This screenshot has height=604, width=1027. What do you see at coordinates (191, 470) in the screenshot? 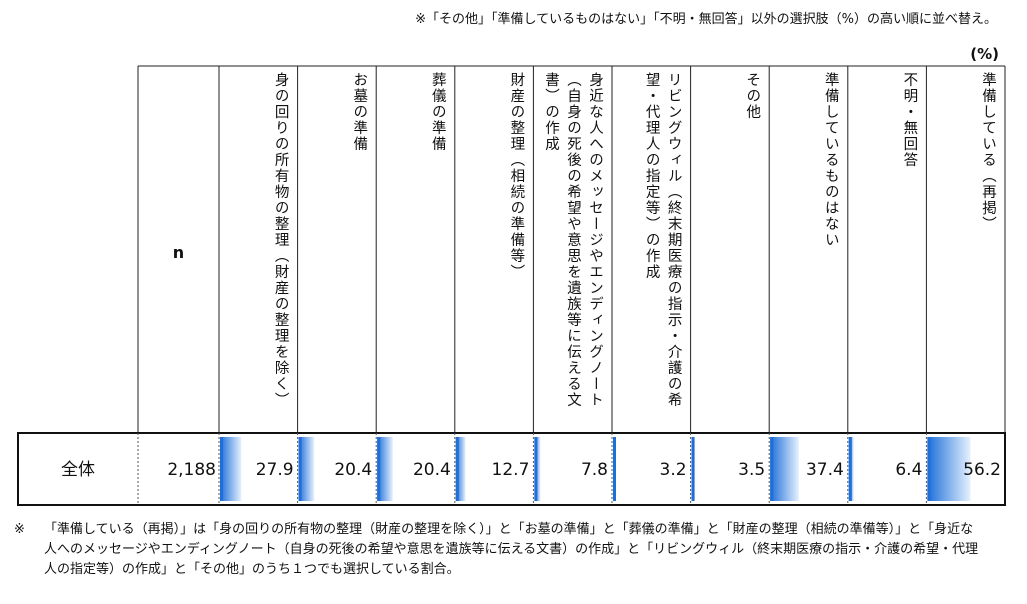
I see `n-value: 2,188` at bounding box center [191, 470].